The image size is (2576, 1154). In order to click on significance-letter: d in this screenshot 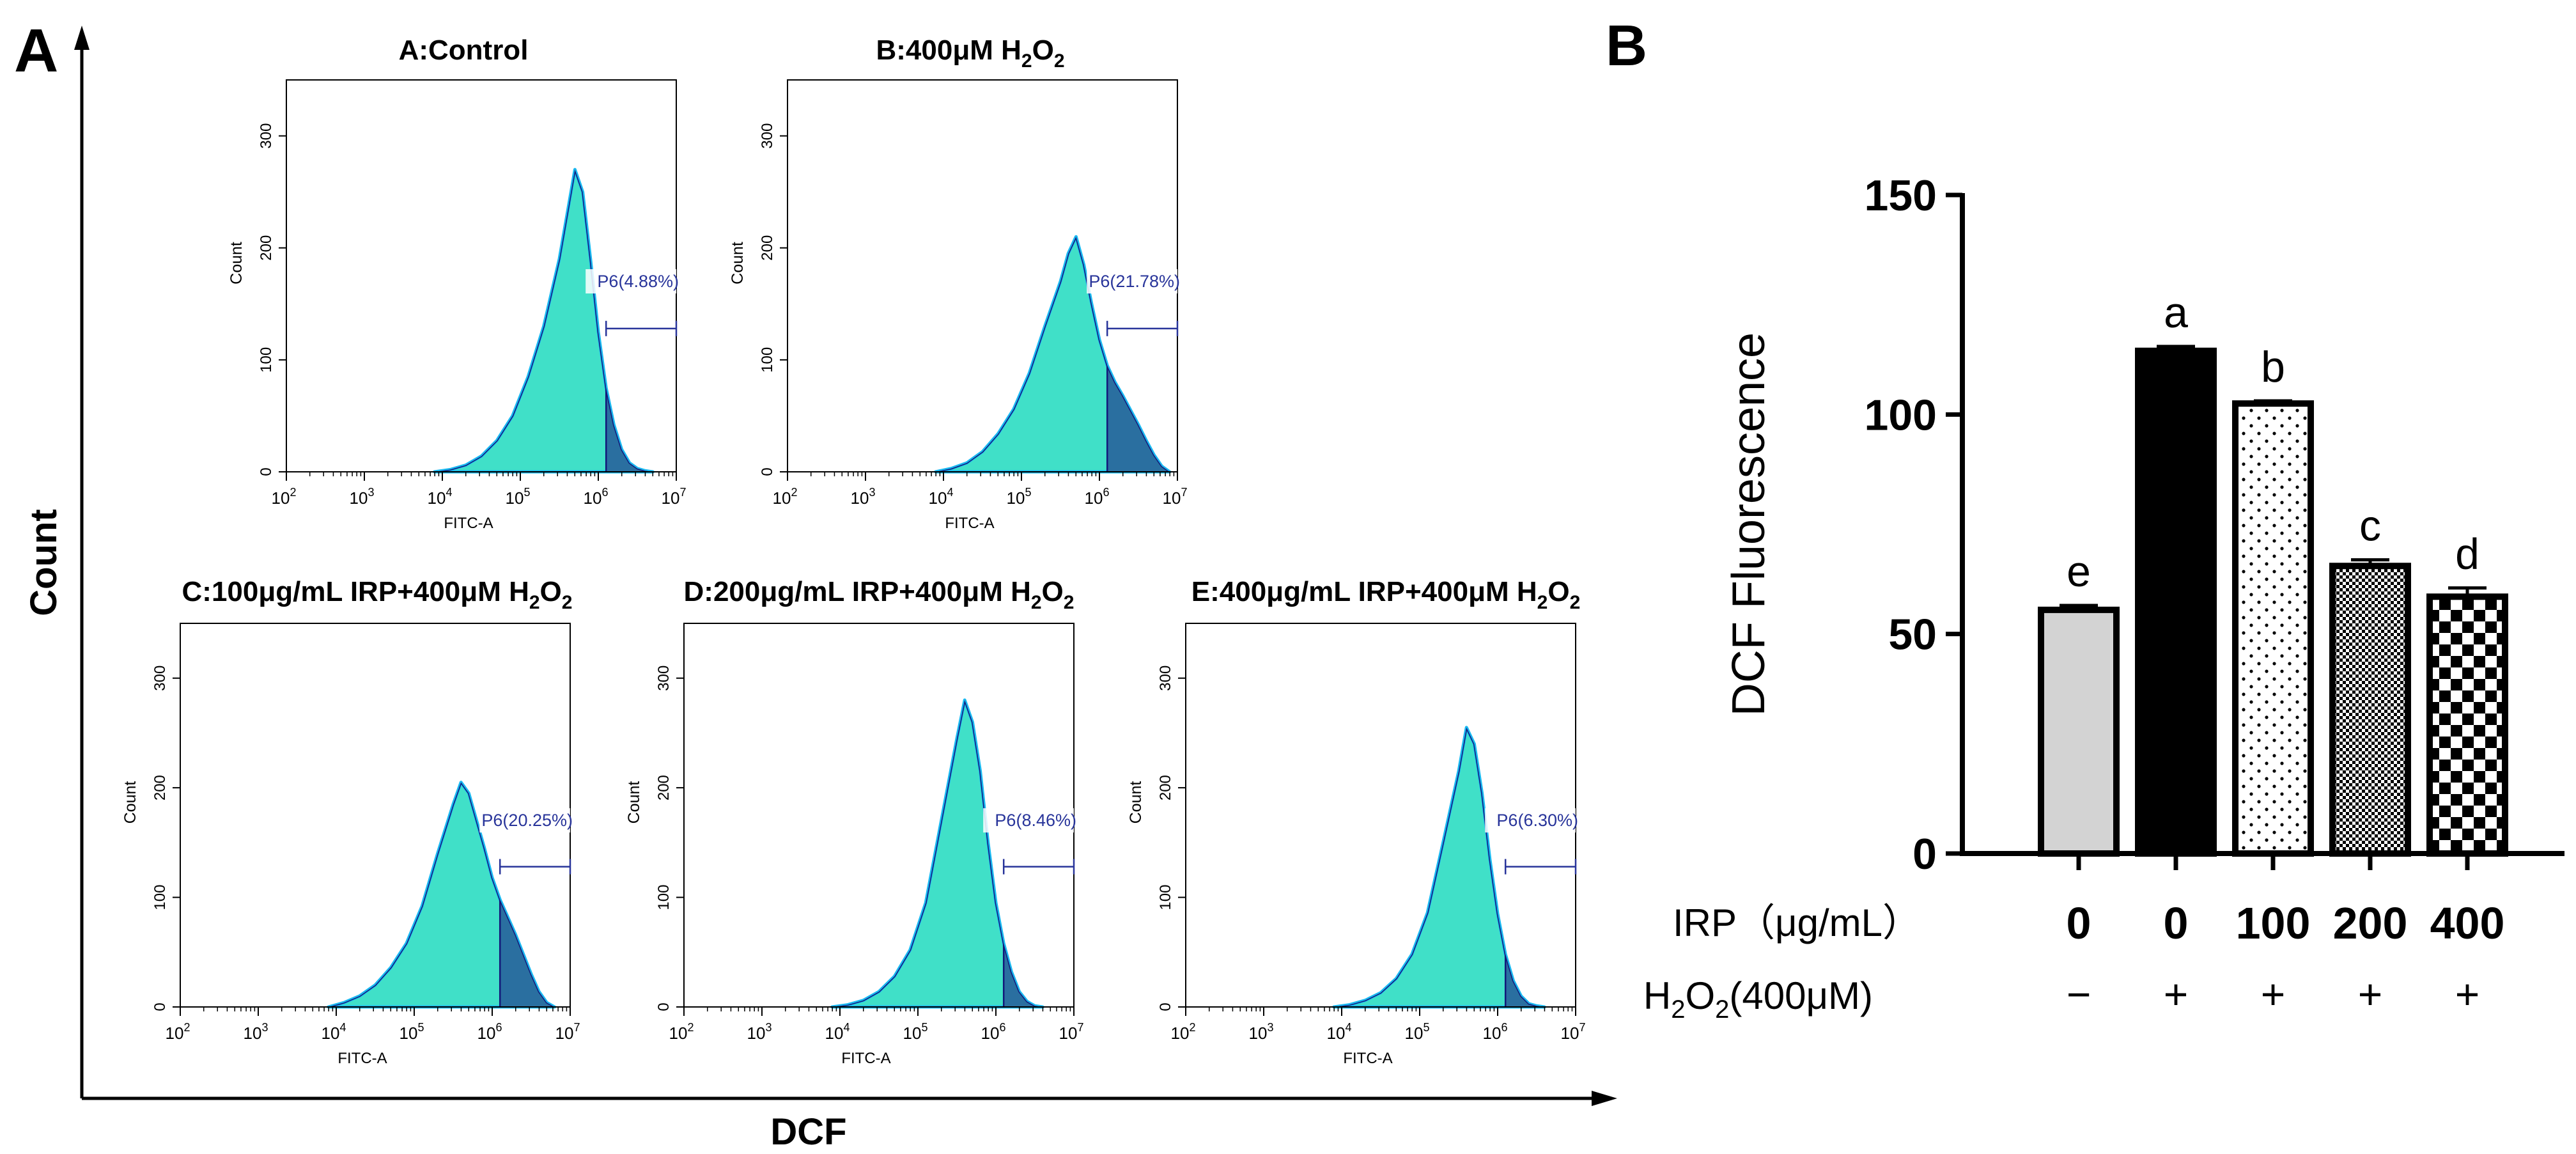, I will do `click(2467, 554)`.